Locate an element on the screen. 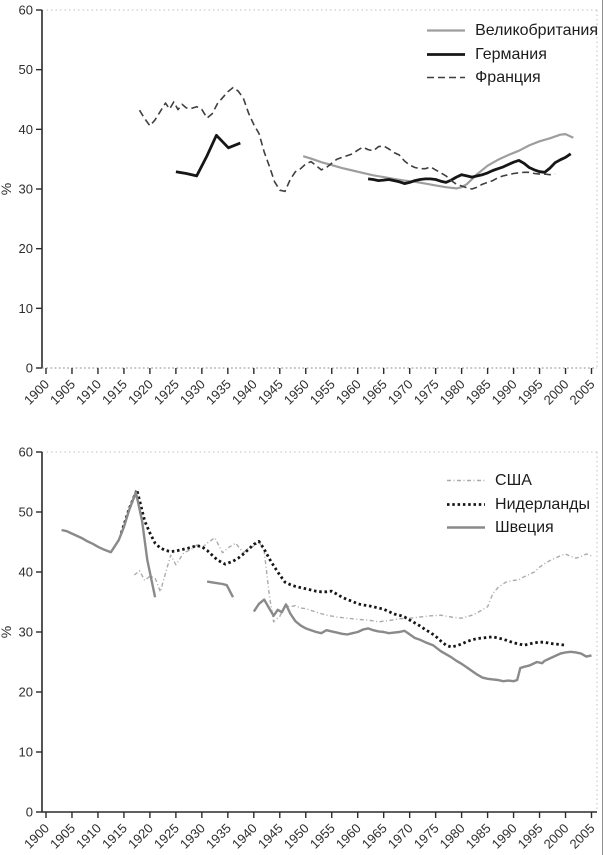  legend-label: Германия is located at coordinates (511, 54).